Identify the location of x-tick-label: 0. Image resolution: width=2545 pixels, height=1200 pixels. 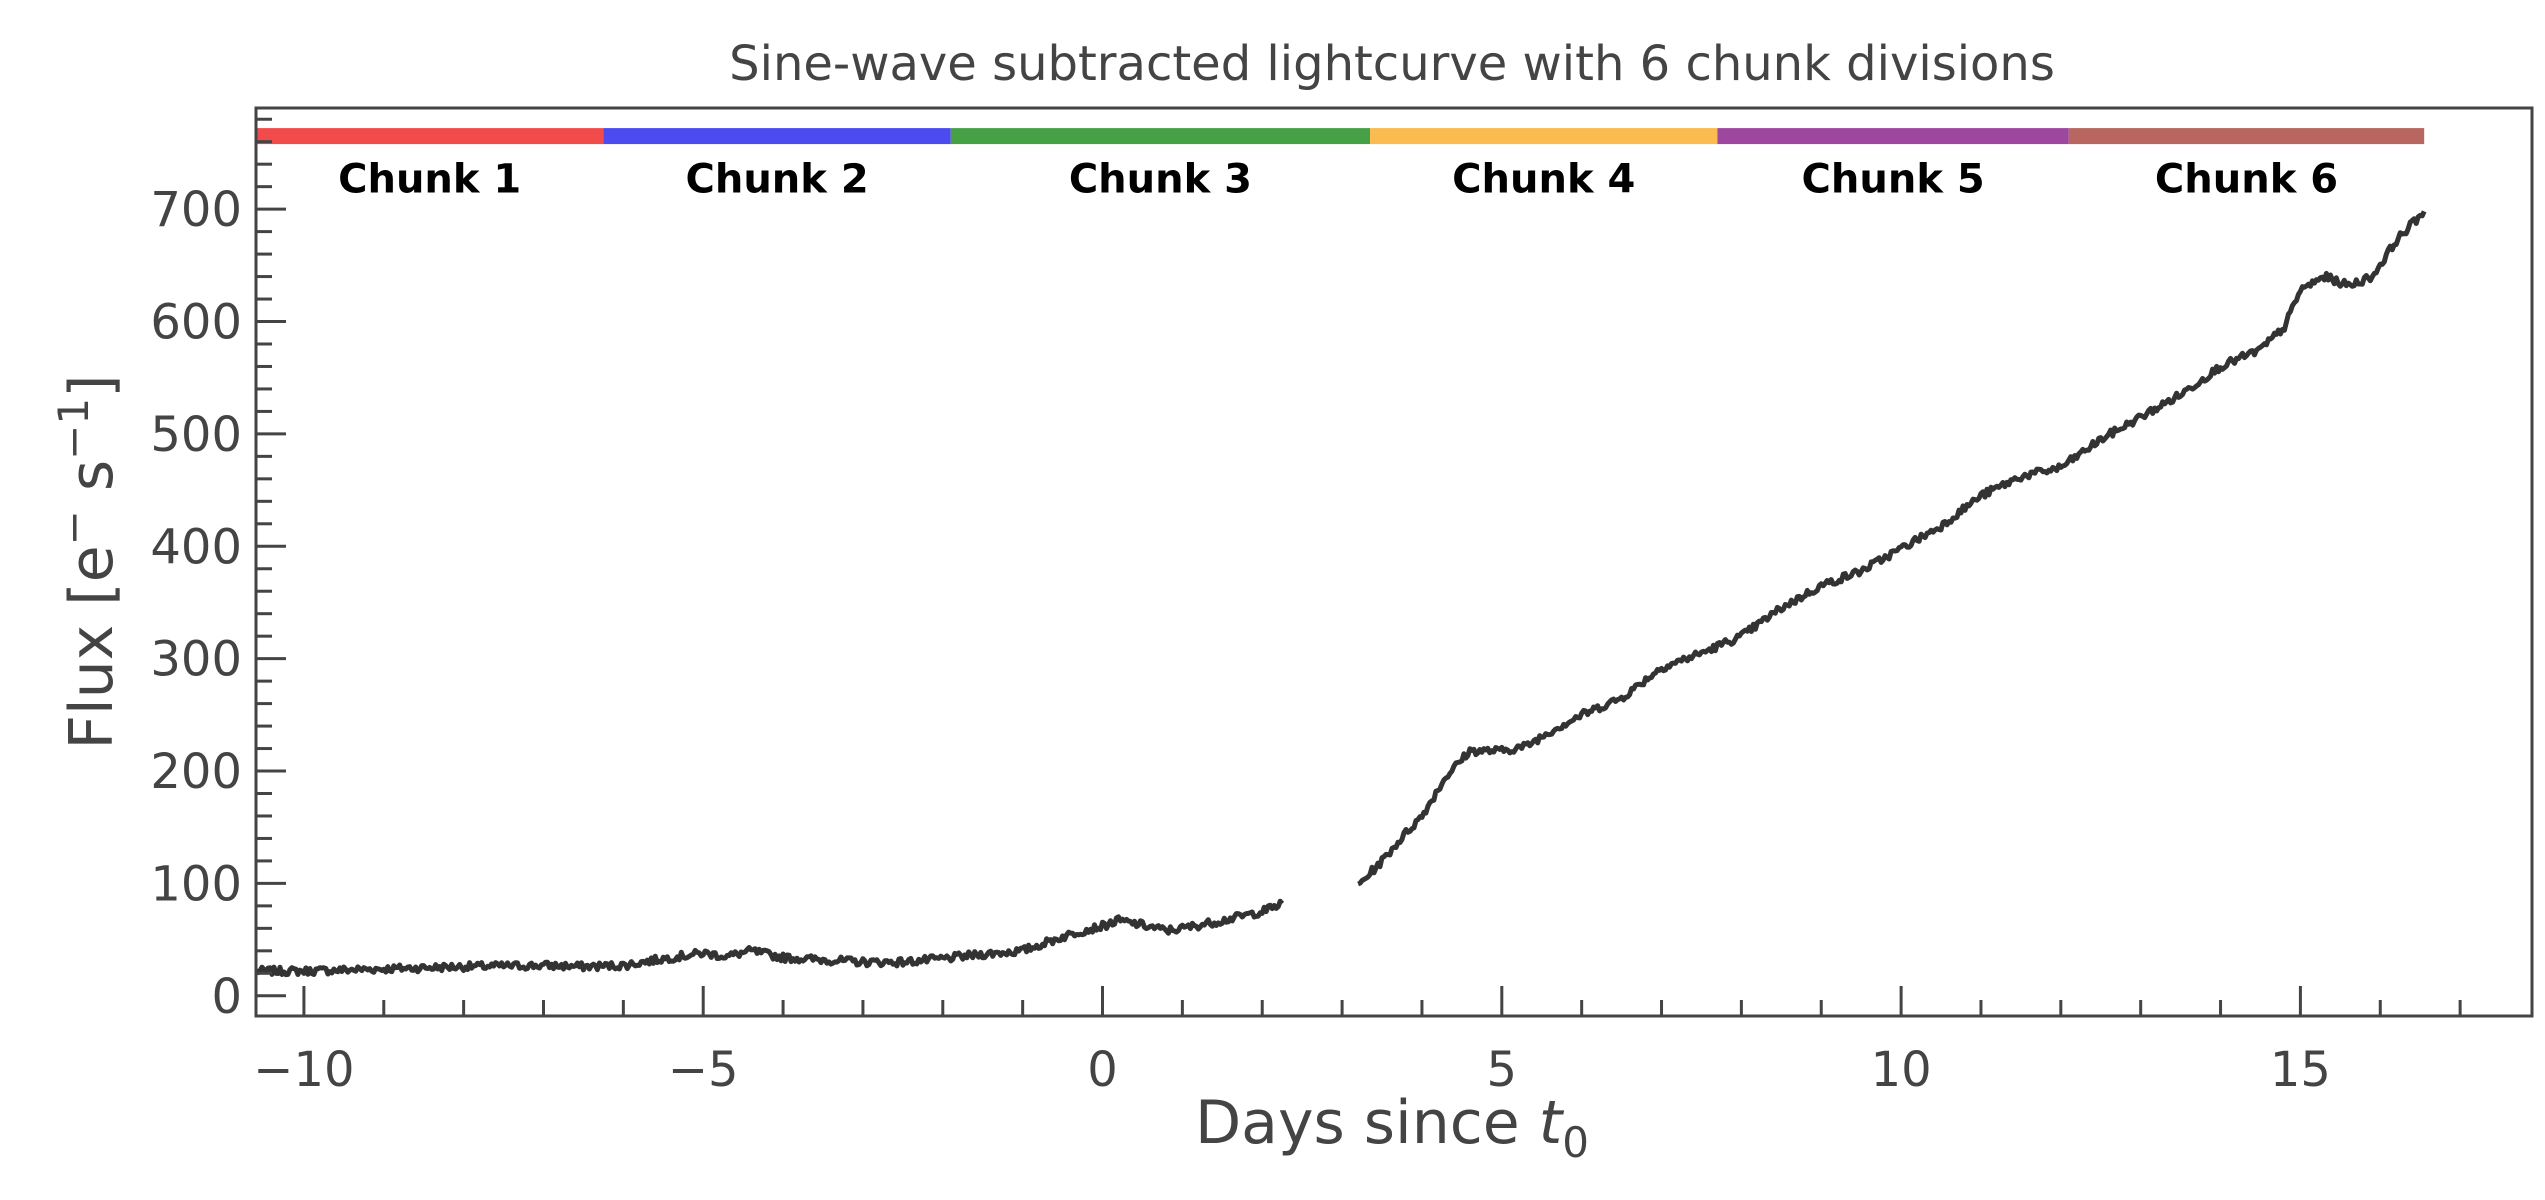
(1102, 1070).